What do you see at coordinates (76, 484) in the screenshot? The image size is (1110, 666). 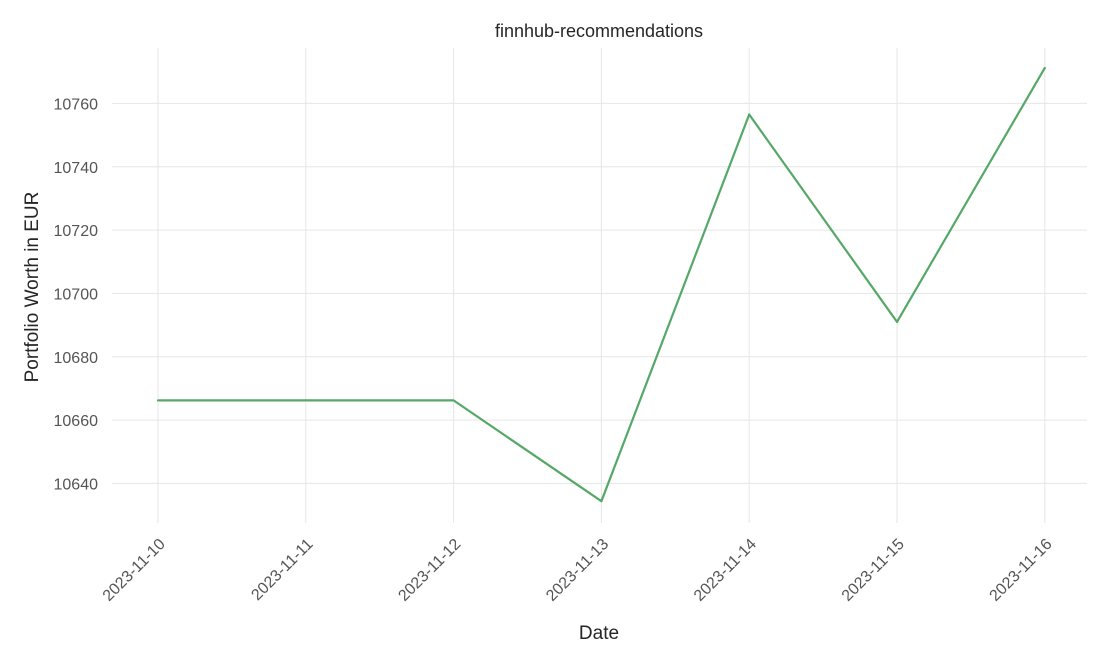 I see `y-tick-label: 10640` at bounding box center [76, 484].